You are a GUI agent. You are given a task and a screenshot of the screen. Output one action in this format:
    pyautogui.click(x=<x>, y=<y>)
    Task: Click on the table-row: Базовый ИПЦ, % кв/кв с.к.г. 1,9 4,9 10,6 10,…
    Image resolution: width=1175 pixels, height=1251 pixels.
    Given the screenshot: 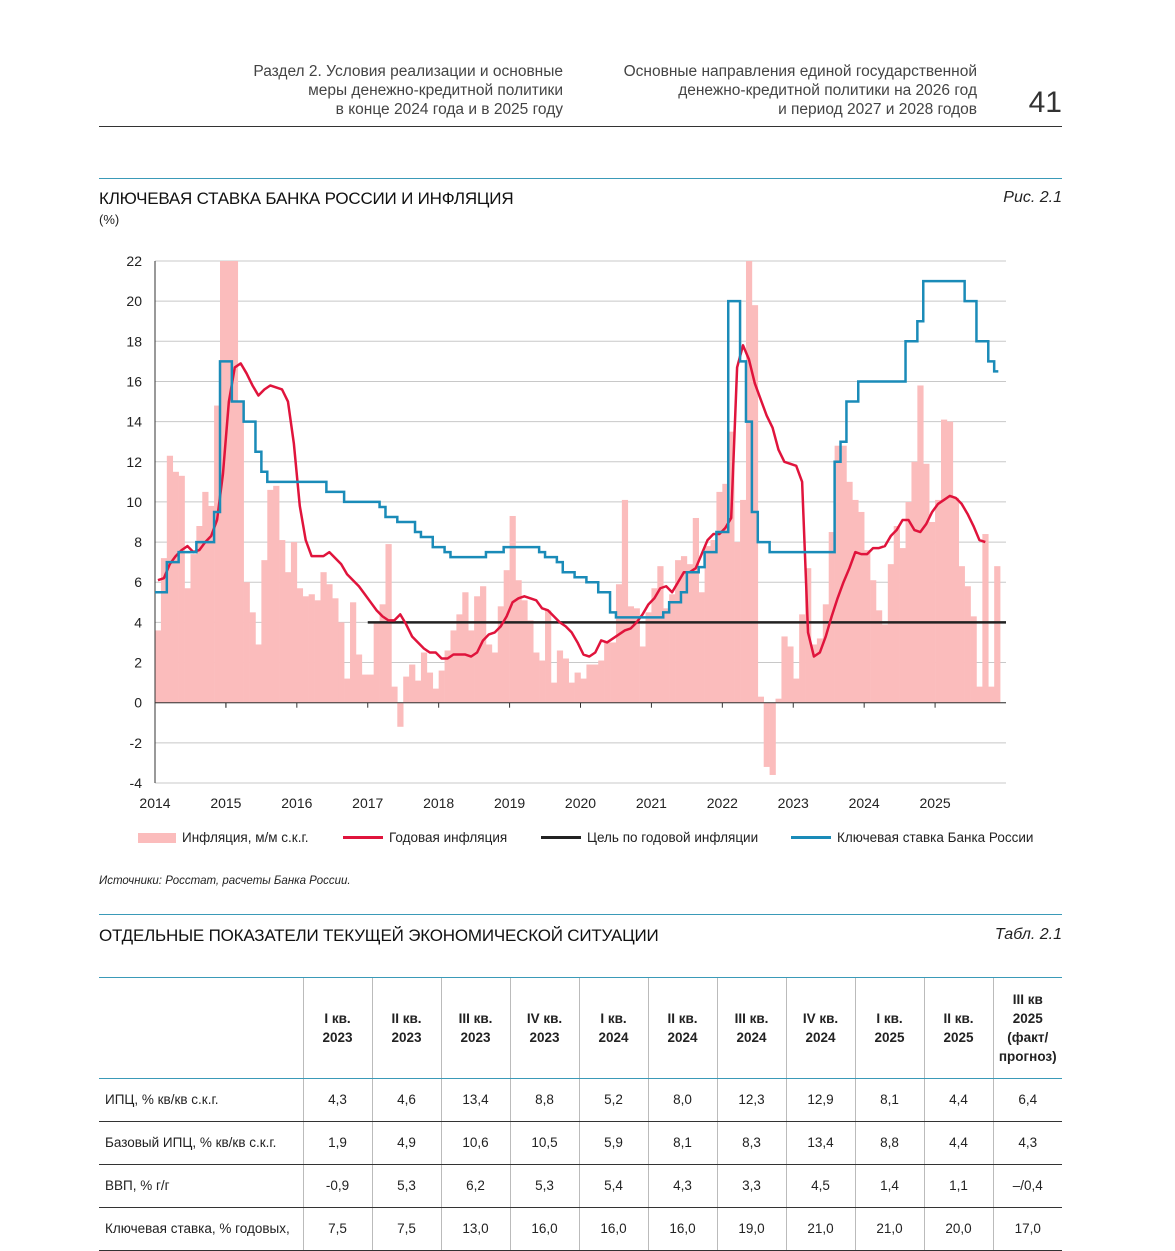 What is the action you would take?
    pyautogui.click(x=580, y=1143)
    